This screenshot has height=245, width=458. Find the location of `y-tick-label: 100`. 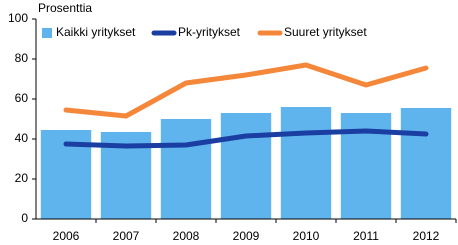

y-tick-label: 100 is located at coordinates (18, 18).